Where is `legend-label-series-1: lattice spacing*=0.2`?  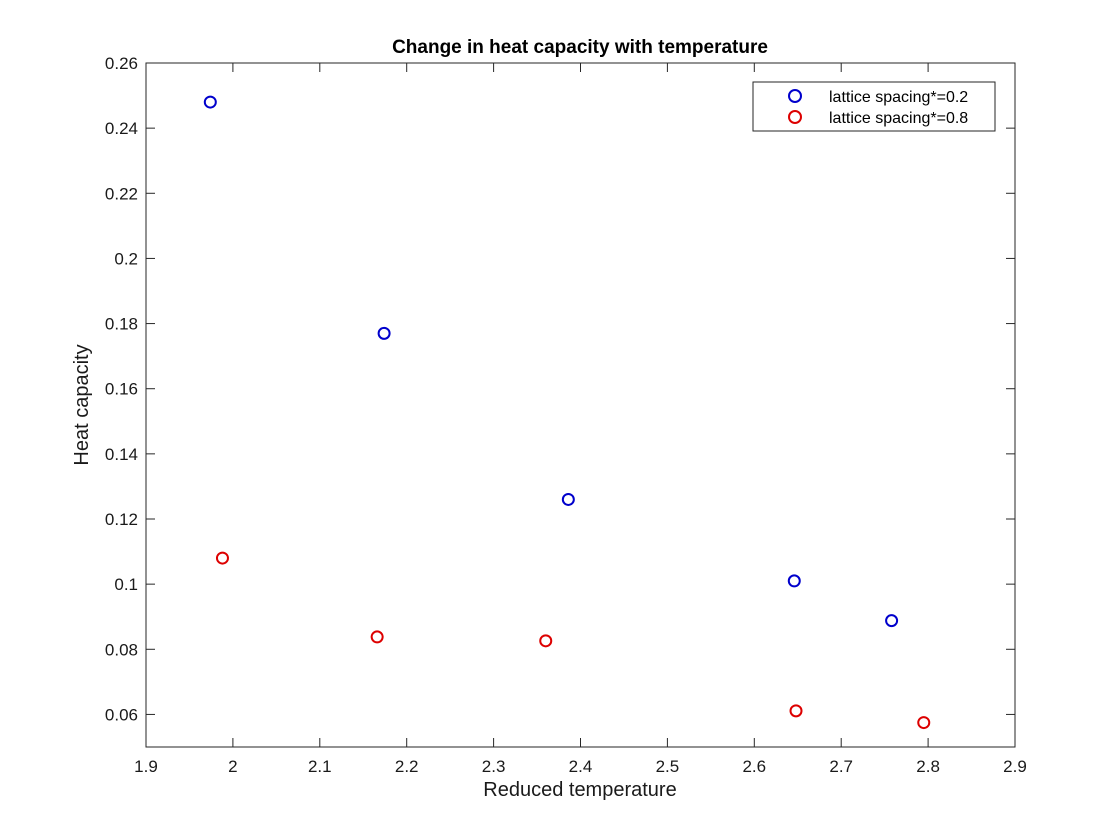
legend-label-series-1: lattice spacing*=0.2 is located at coordinates (898, 97).